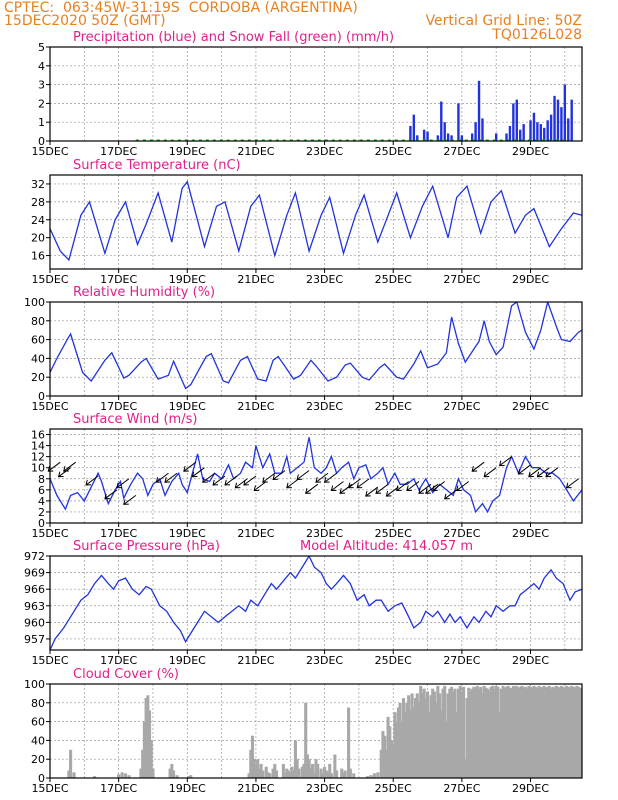 This screenshot has width=618, height=800. I want to click on y-tick-label: 966, so click(34, 589).